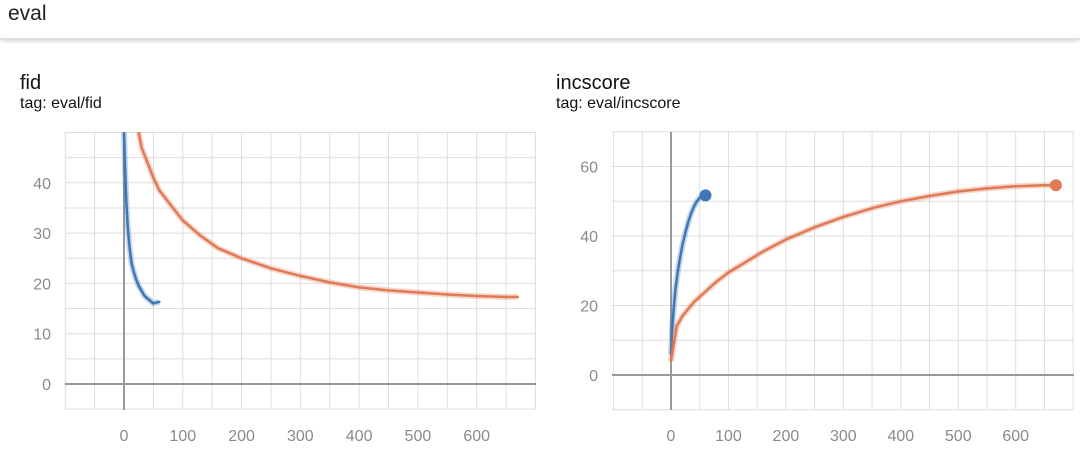 Image resolution: width=1080 pixels, height=455 pixels. What do you see at coordinates (589, 168) in the screenshot?
I see `y-tick-label: 60` at bounding box center [589, 168].